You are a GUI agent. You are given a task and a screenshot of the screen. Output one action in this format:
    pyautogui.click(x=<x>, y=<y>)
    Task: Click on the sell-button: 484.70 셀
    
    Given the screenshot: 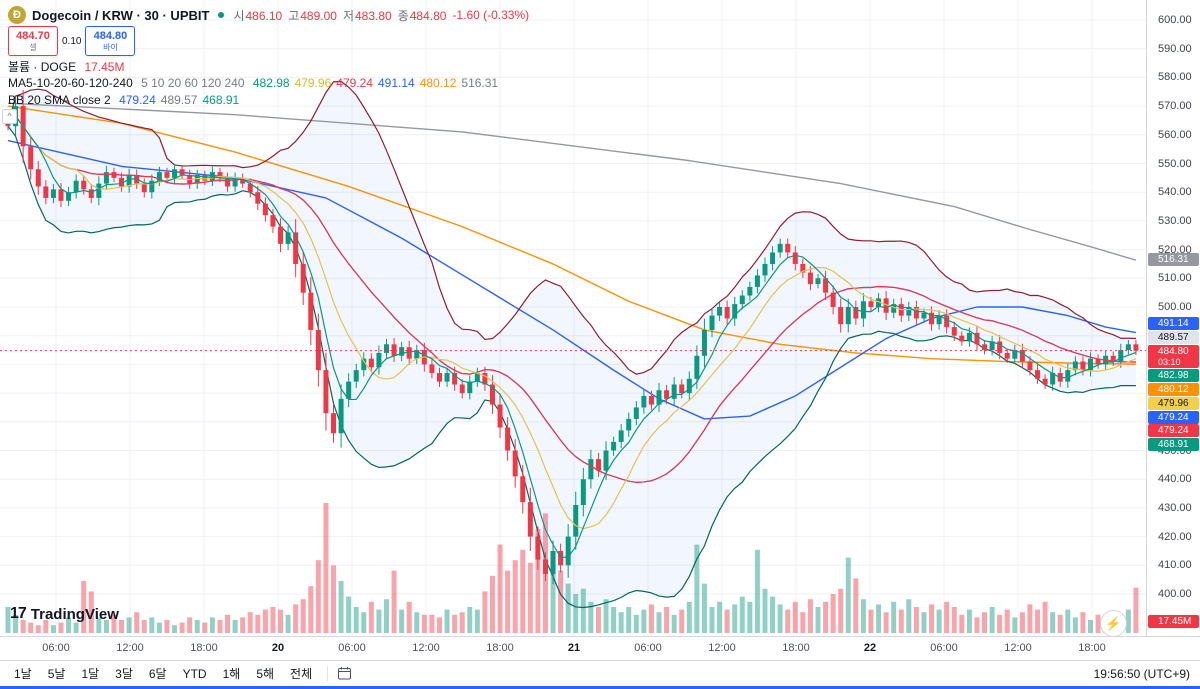 What is the action you would take?
    pyautogui.click(x=33, y=41)
    